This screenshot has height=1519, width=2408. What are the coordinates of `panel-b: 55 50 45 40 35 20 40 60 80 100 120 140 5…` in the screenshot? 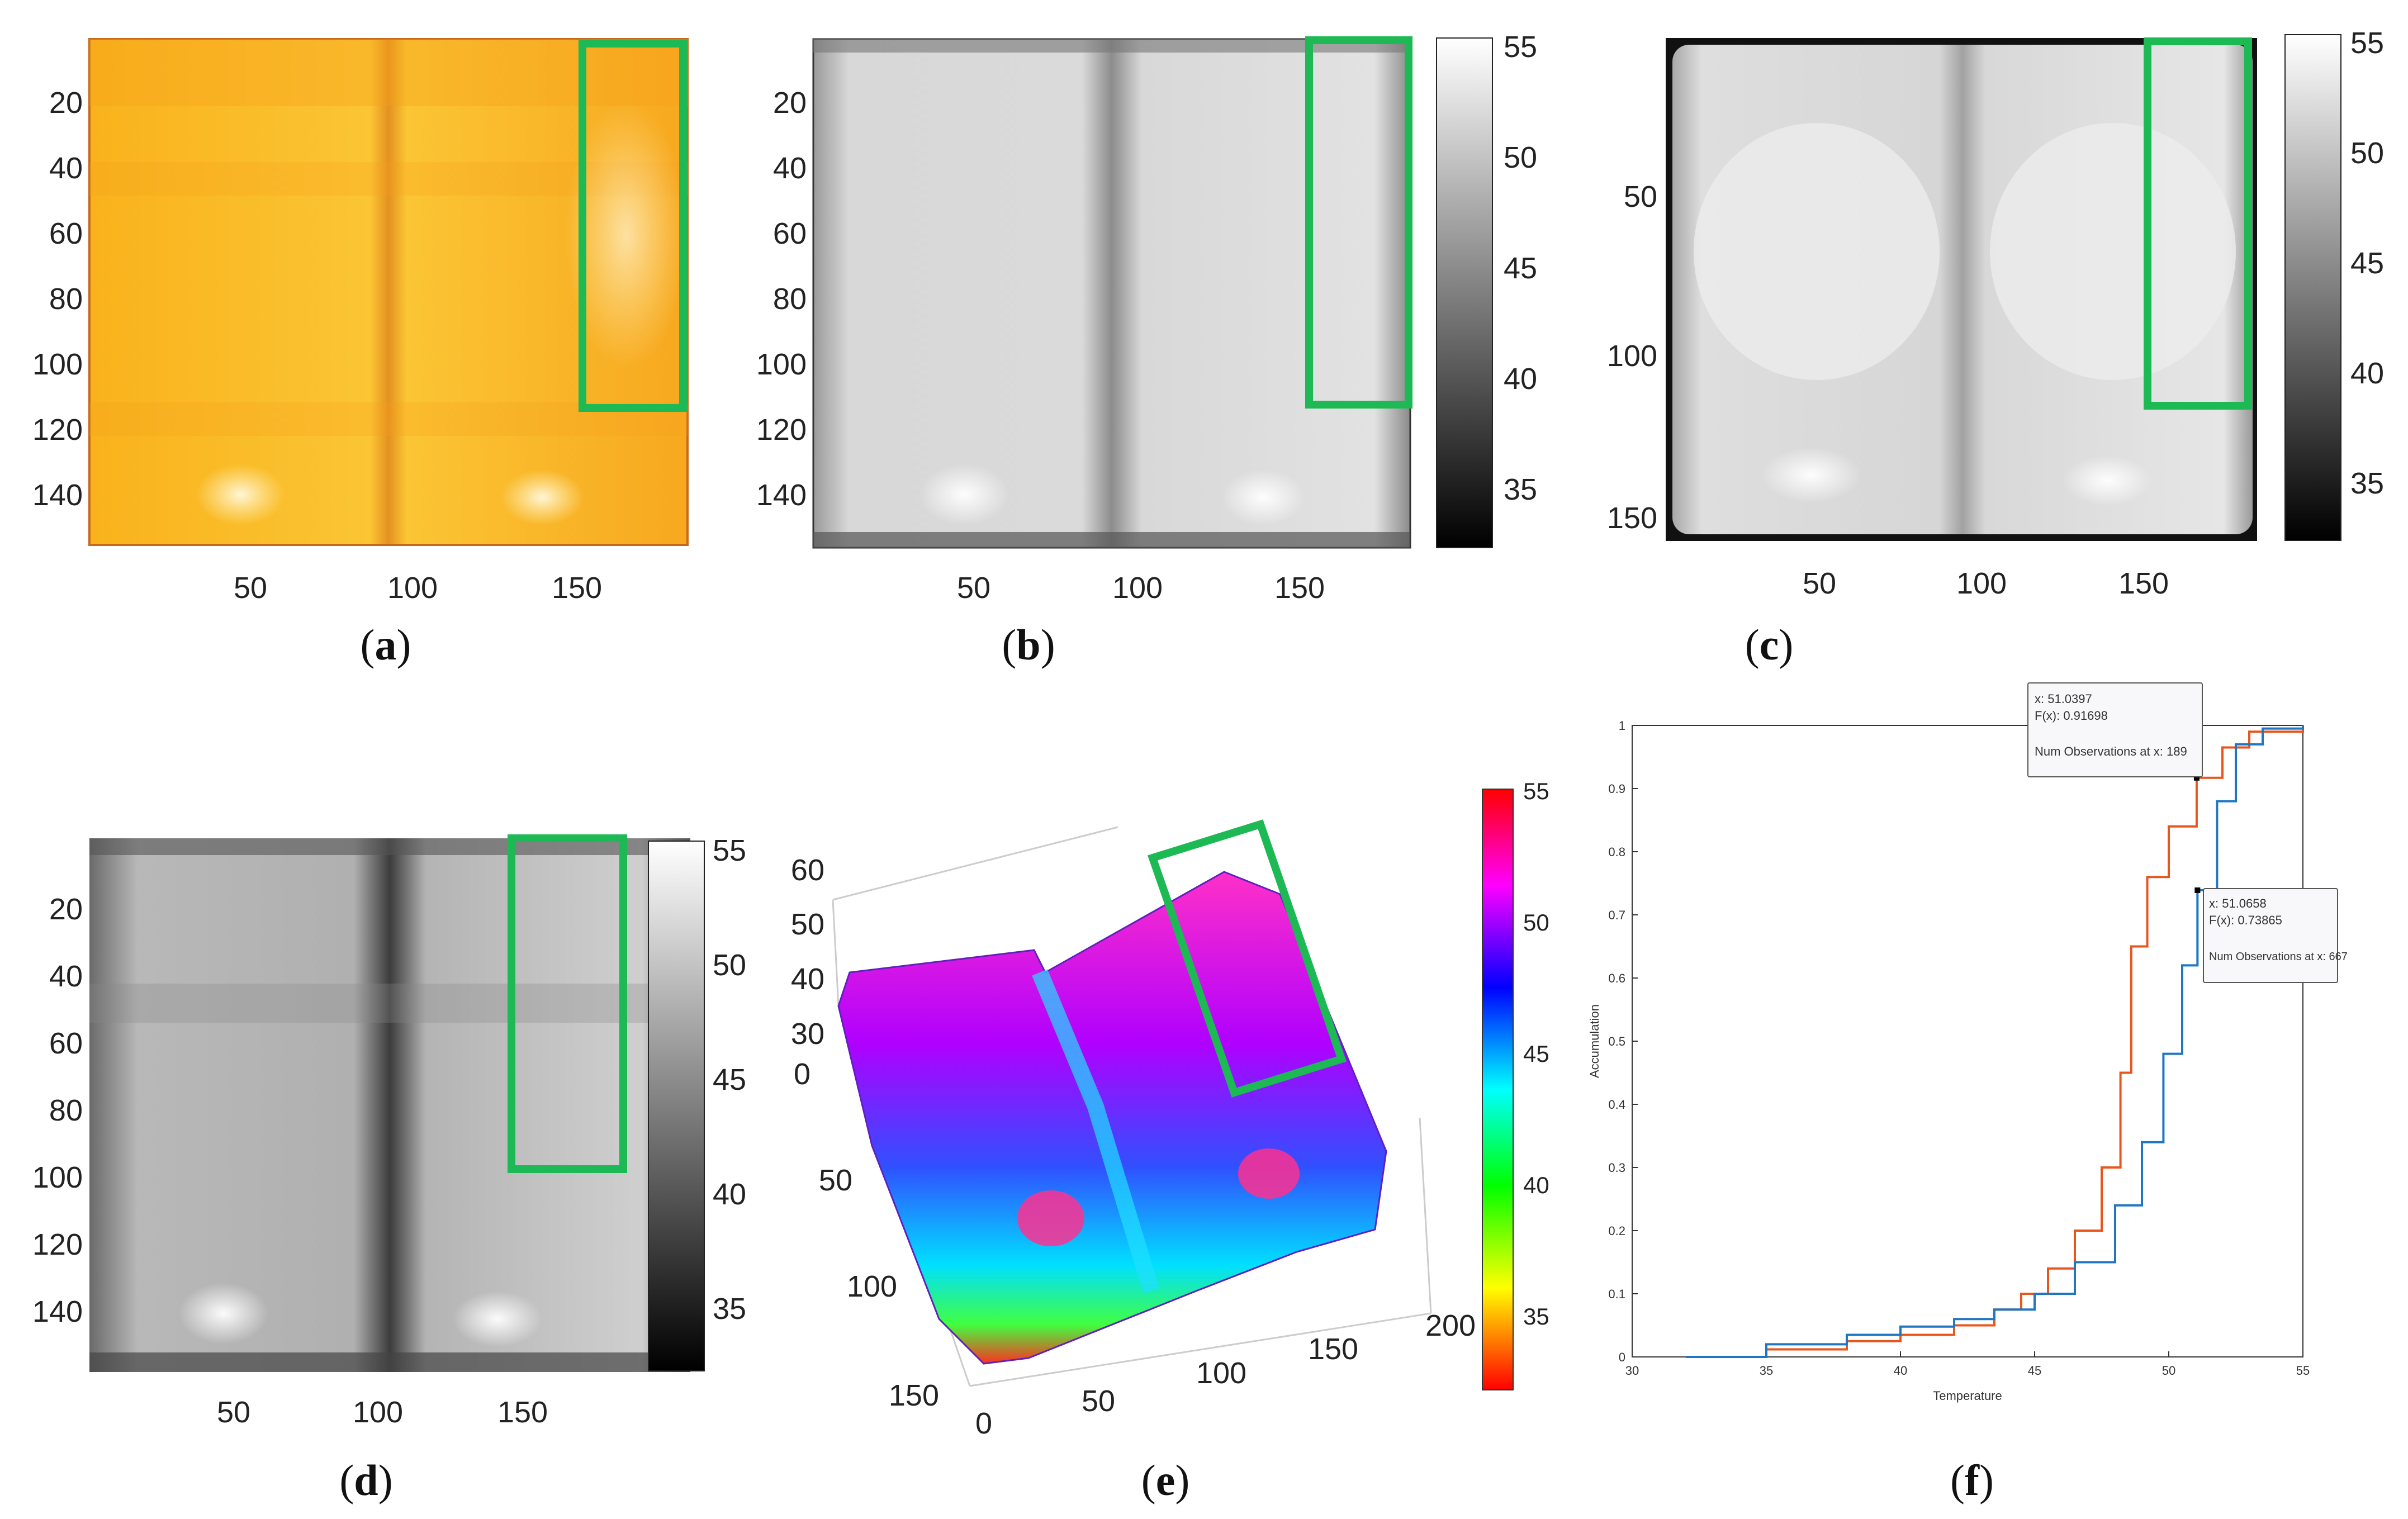 It's located at (1146, 349).